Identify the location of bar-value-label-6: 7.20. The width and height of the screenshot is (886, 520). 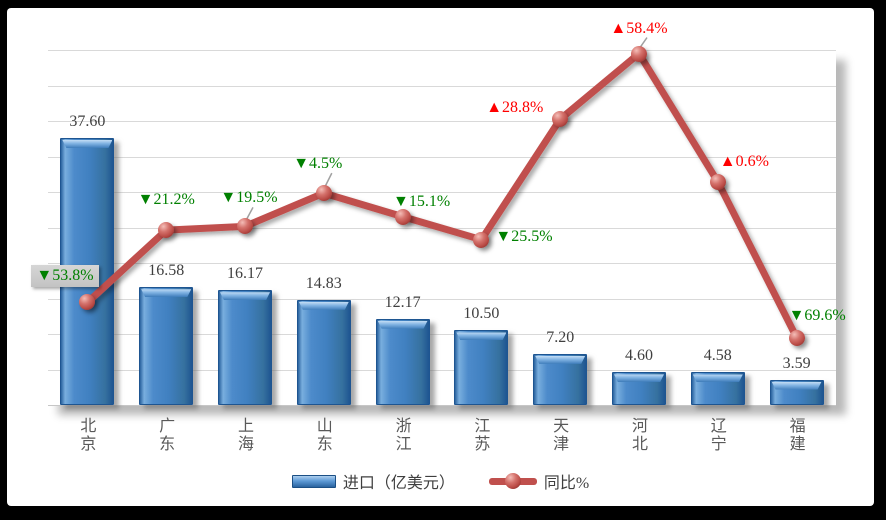
(560, 337).